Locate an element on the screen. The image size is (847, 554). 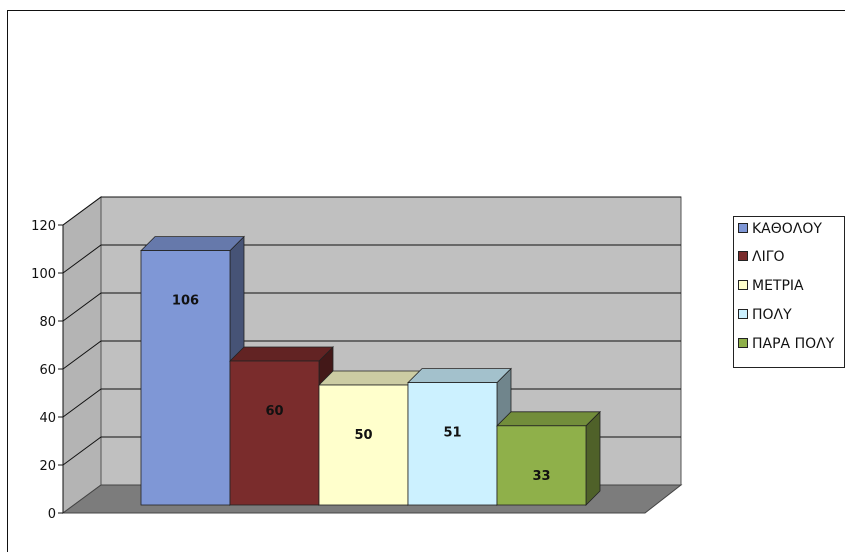
legend: ΚΑΘΟΛΟΥ ΛΙΓΟ ΜΕΤΡΙΑ ΠΟΛΥ ΠΑΡΑ ΠΟΛΥ is located at coordinates (789, 292).